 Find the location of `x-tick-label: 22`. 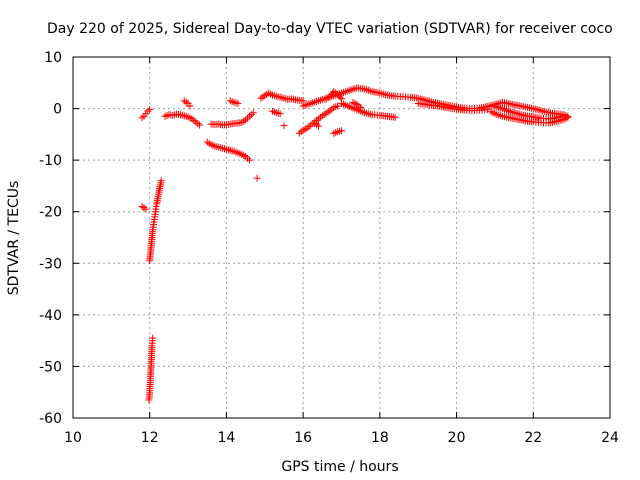

x-tick-label: 22 is located at coordinates (533, 438).